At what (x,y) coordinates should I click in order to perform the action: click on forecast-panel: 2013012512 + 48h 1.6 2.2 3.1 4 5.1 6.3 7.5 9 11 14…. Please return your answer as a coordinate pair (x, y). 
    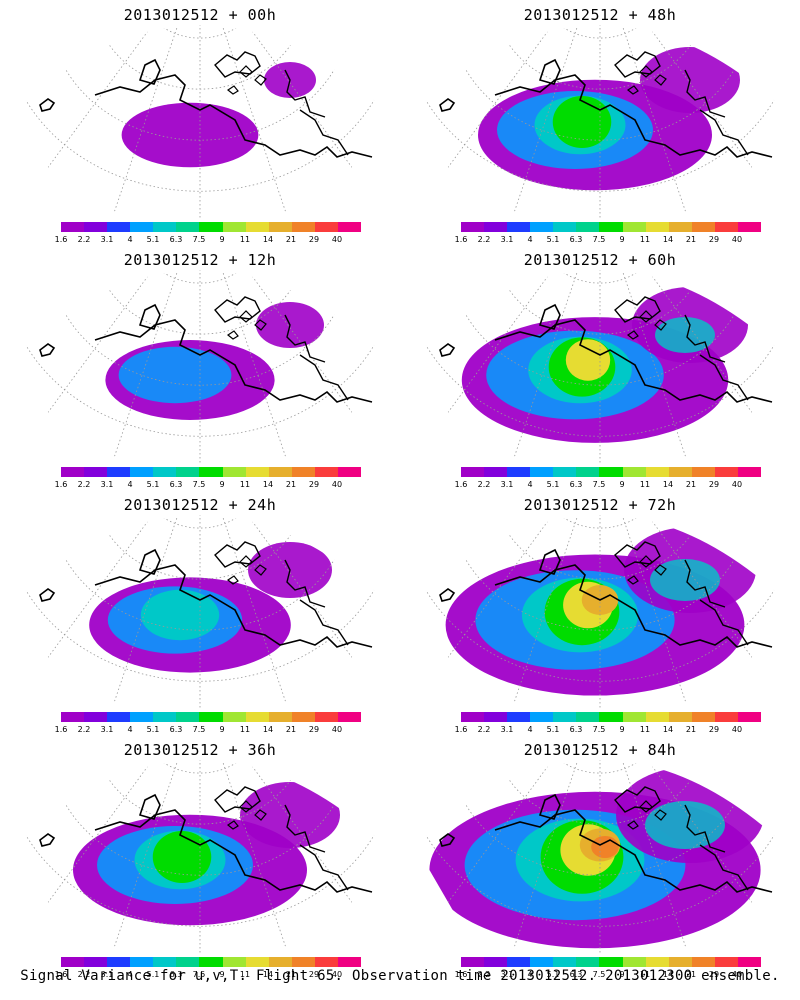
    Looking at the image, I should click on (600, 122).